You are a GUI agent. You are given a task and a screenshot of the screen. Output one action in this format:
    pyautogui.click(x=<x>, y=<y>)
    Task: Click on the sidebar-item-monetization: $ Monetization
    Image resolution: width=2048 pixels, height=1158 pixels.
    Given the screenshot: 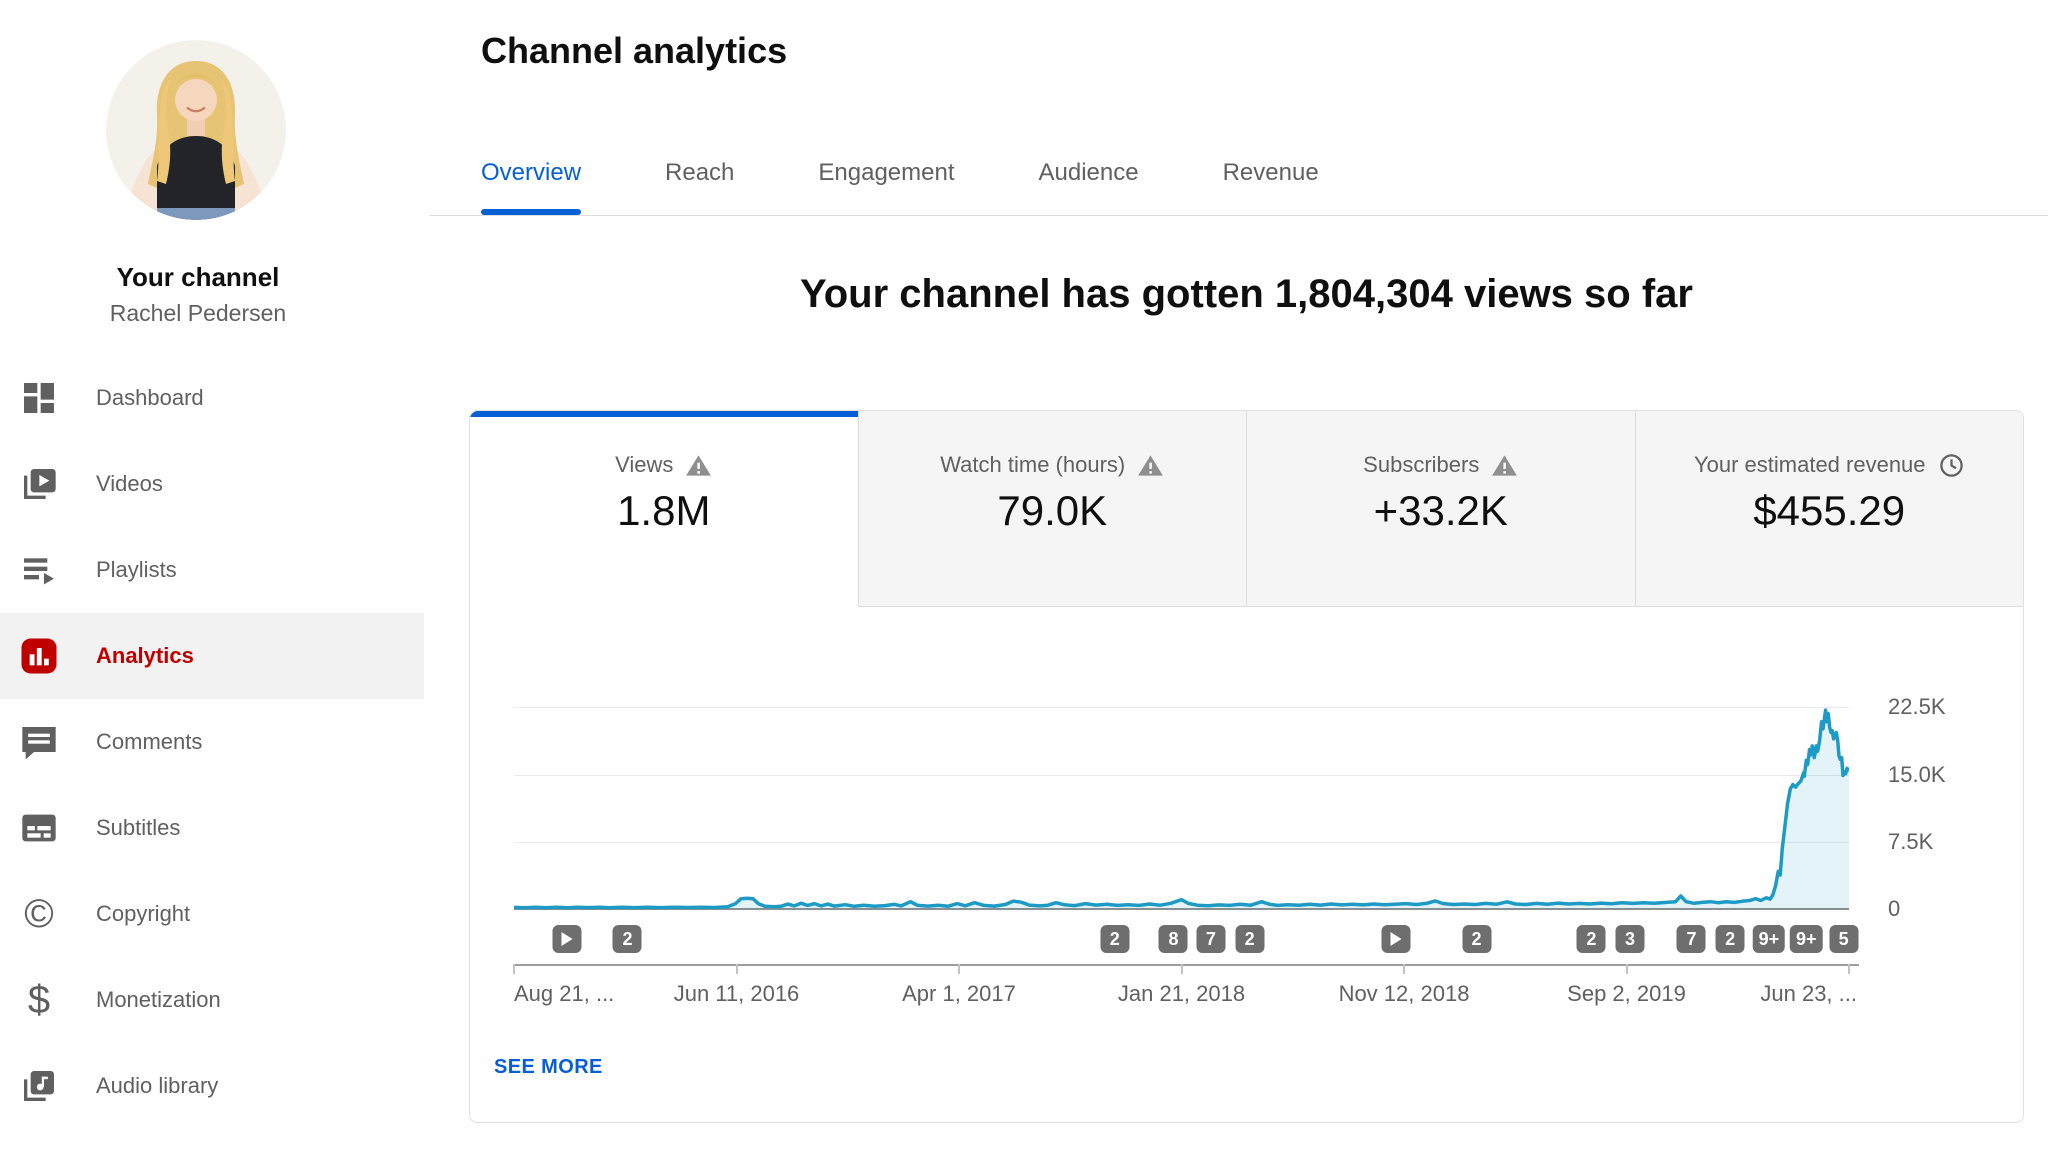 What is the action you would take?
    pyautogui.click(x=215, y=1000)
    